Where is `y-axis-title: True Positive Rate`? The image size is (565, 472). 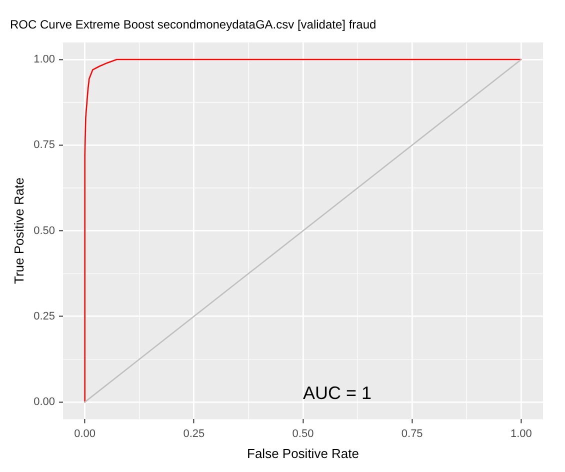
y-axis-title: True Positive Rate is located at coordinates (18, 231).